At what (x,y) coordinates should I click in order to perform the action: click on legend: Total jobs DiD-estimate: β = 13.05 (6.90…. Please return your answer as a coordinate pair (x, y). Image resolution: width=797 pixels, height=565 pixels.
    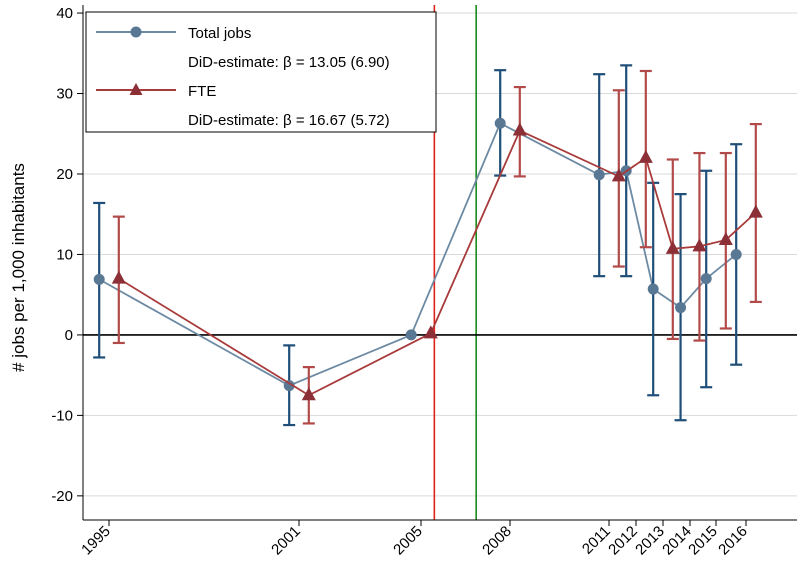
    Looking at the image, I should click on (261, 72).